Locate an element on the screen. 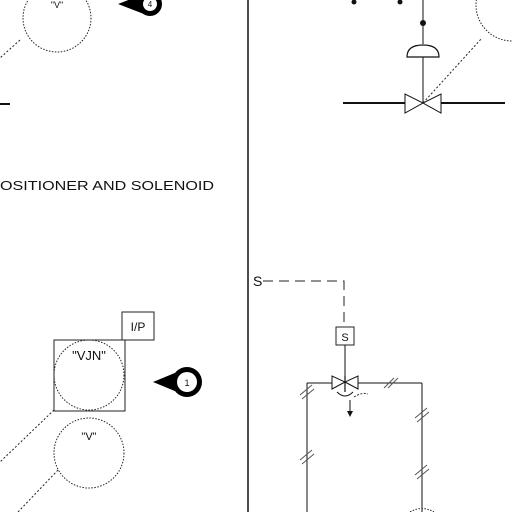 The width and height of the screenshot is (512, 512). lower-instrument-bubble-label: "V" is located at coordinates (88, 437).